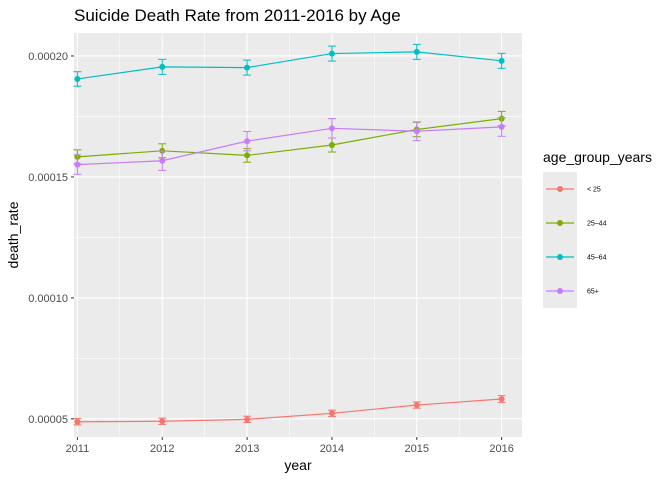 This screenshot has height=480, width=672. I want to click on y-tick-label: 0.00005, so click(48, 420).